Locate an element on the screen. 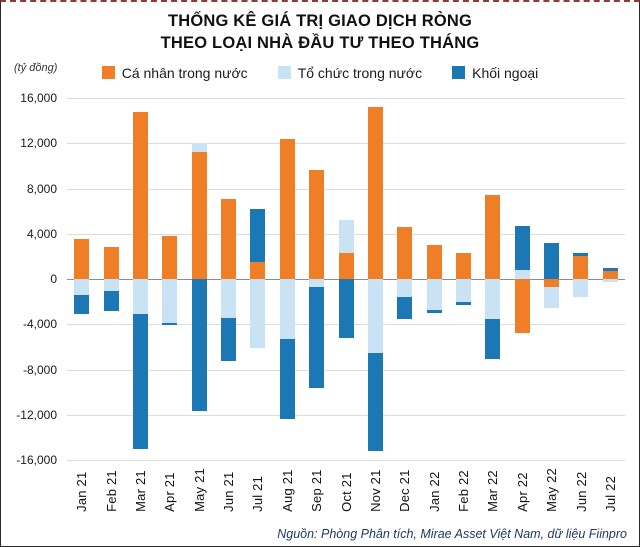  legend-label-to-chuc: Tổ chức trong nước is located at coordinates (360, 72).